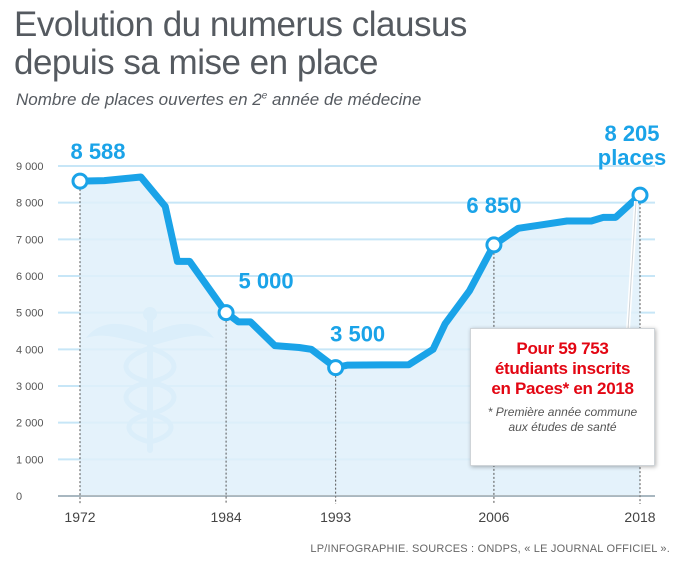 The image size is (684, 565). Describe the element at coordinates (562, 412) in the screenshot. I see `note-foot-1: * Première année commune` at that location.